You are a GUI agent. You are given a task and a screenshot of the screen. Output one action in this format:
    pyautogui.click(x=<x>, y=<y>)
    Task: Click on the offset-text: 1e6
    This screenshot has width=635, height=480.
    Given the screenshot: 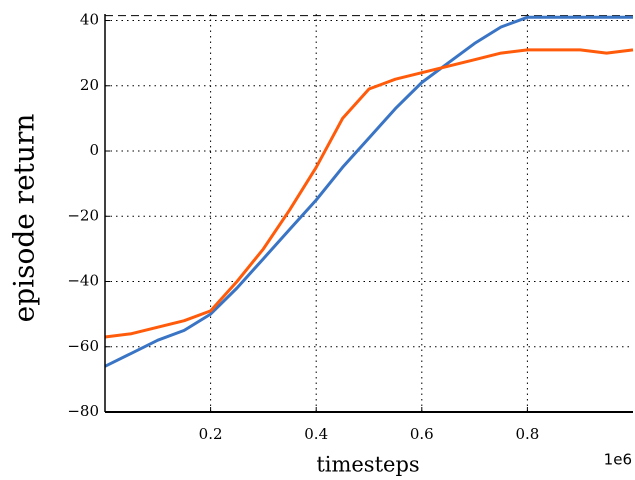 What is the action you would take?
    pyautogui.click(x=618, y=460)
    